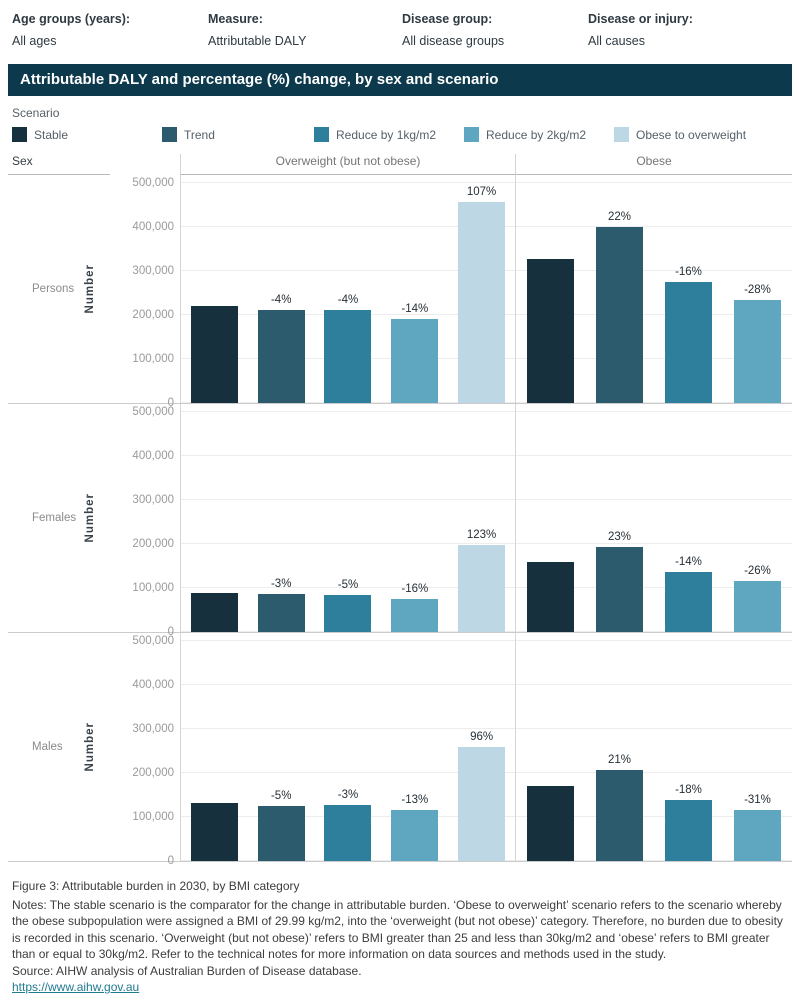 This screenshot has width=800, height=1004. I want to click on legend-item-obese-to-overweight: Obese to overweight, so click(703, 134).